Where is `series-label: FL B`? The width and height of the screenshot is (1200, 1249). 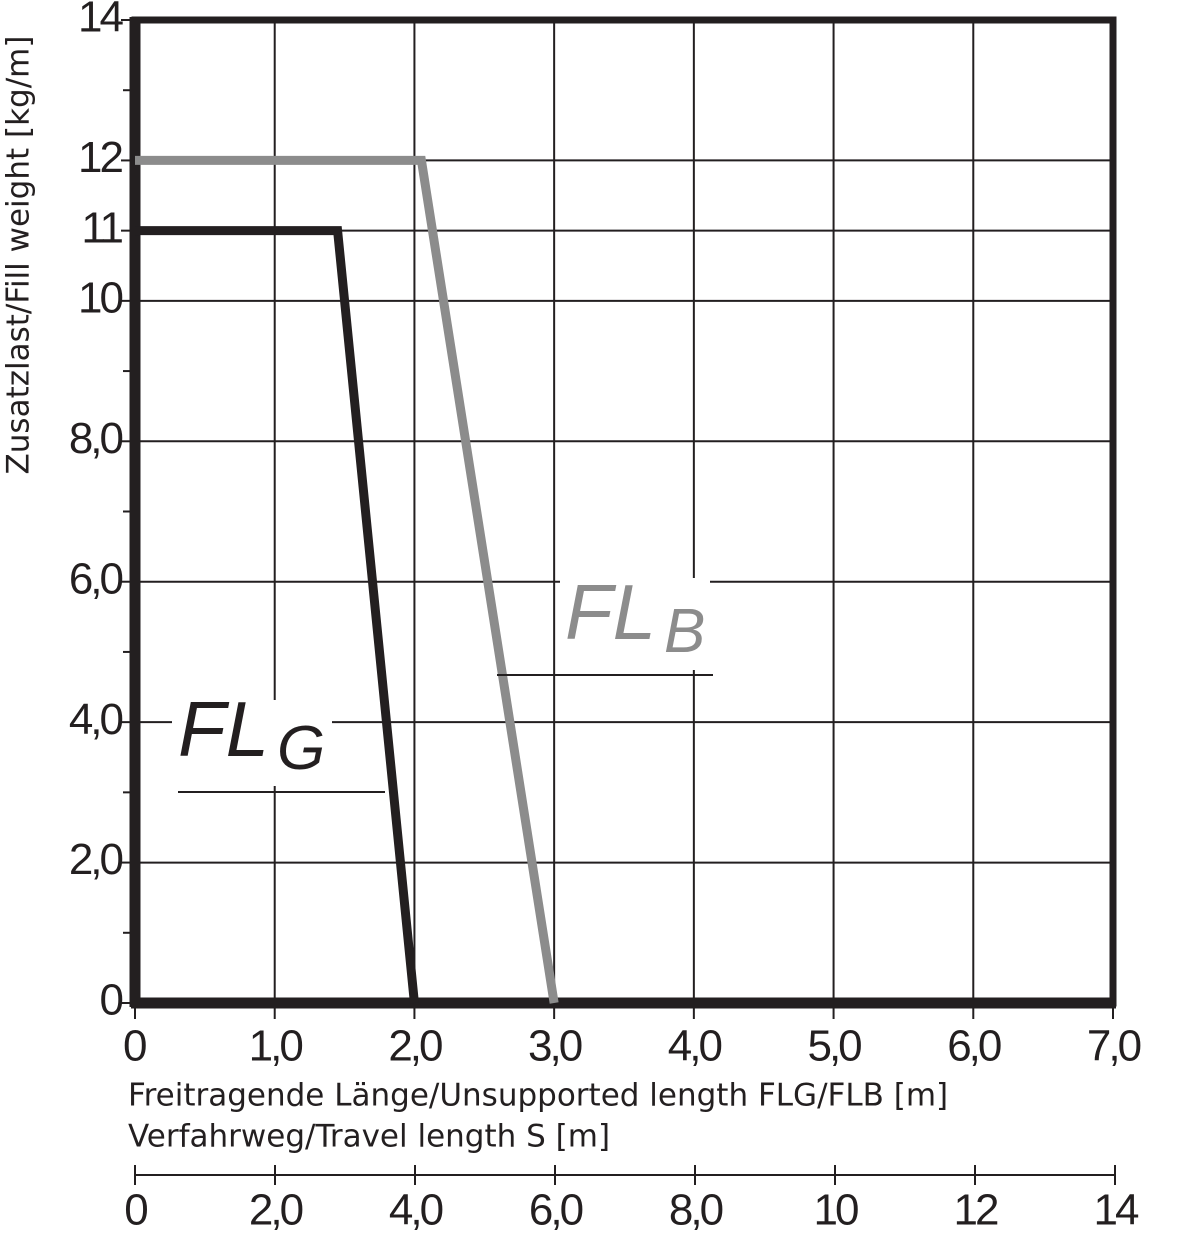 series-label: FL B is located at coordinates (635, 617).